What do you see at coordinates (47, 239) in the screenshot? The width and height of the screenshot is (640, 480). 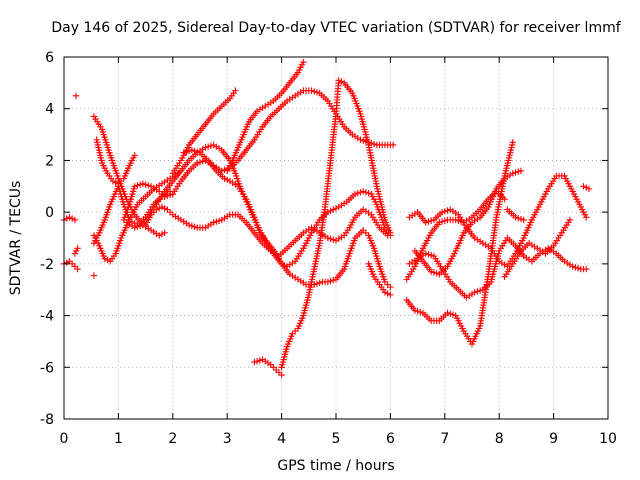 I see `y-tick-labels: -8 -6 -4 -2 0 2 4 6` at bounding box center [47, 239].